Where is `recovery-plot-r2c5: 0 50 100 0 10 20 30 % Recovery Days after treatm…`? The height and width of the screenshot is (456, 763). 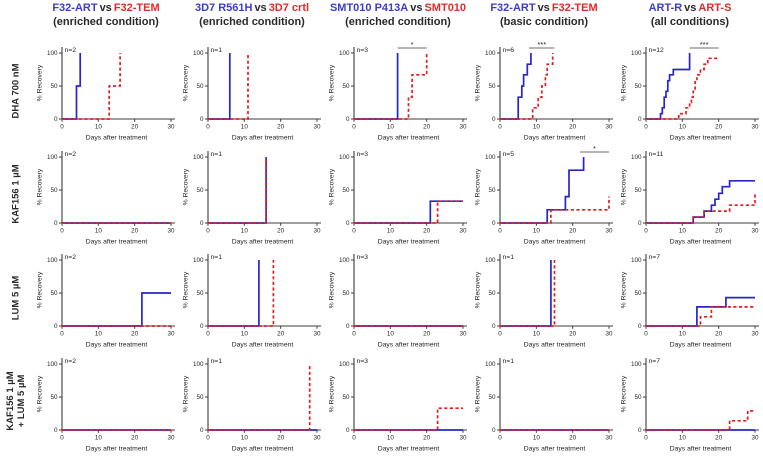
recovery-plot-r2c5: 0 50 100 0 10 20 30 % Recovery Days after treatm… is located at coordinates (690, 195).